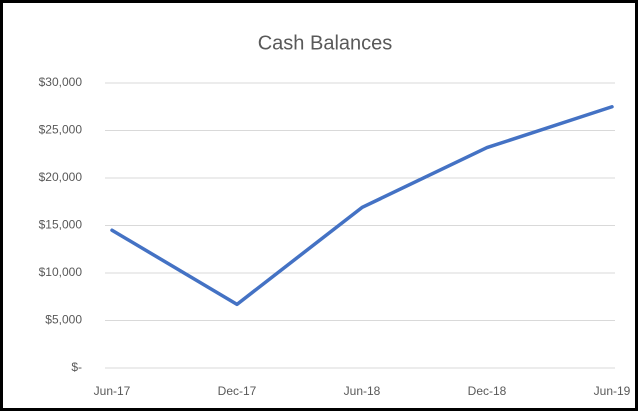  I want to click on y-tick-label: $10,000, so click(61, 272).